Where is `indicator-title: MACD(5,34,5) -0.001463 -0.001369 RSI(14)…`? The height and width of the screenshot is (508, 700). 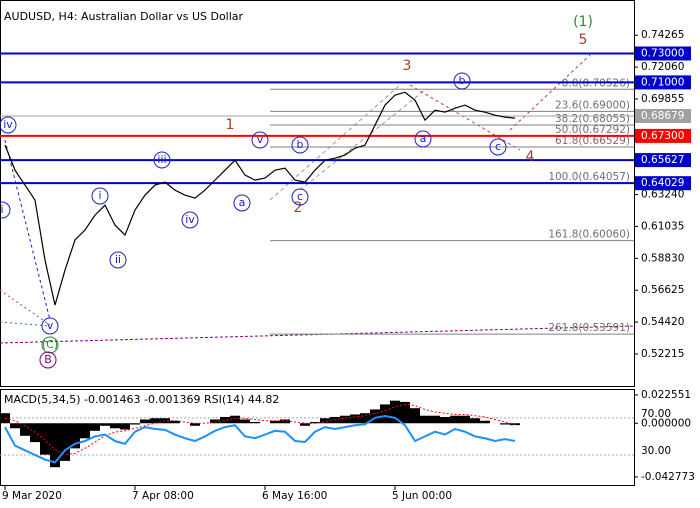
indicator-title: MACD(5,34,5) -0.001463 -0.001369 RSI(14)… is located at coordinates (141, 399).